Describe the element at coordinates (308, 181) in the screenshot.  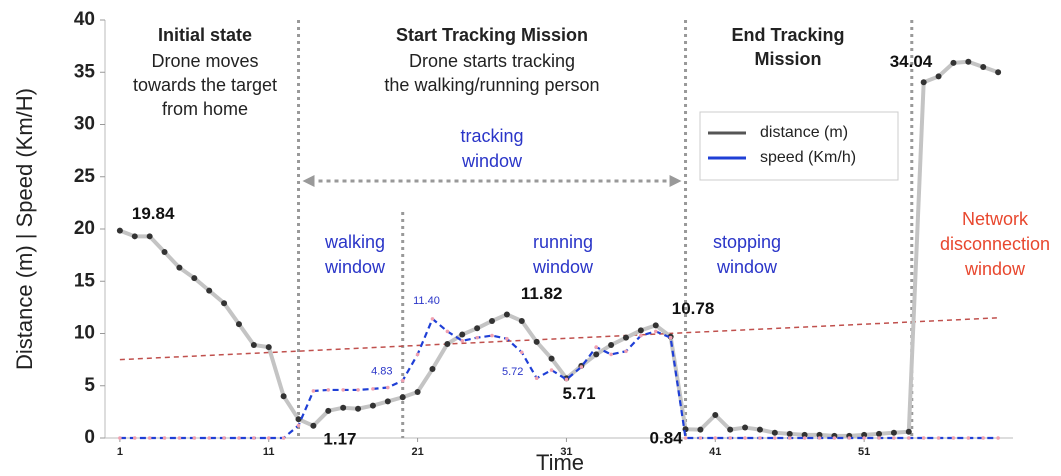
I see `arrow-head` at that location.